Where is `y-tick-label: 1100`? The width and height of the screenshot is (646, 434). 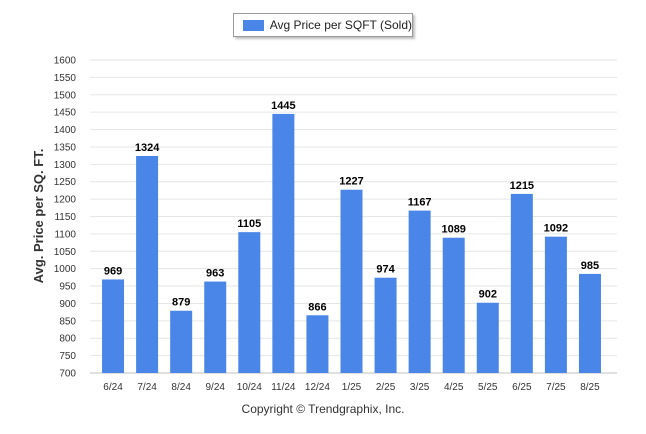 y-tick-label: 1100 is located at coordinates (65, 234).